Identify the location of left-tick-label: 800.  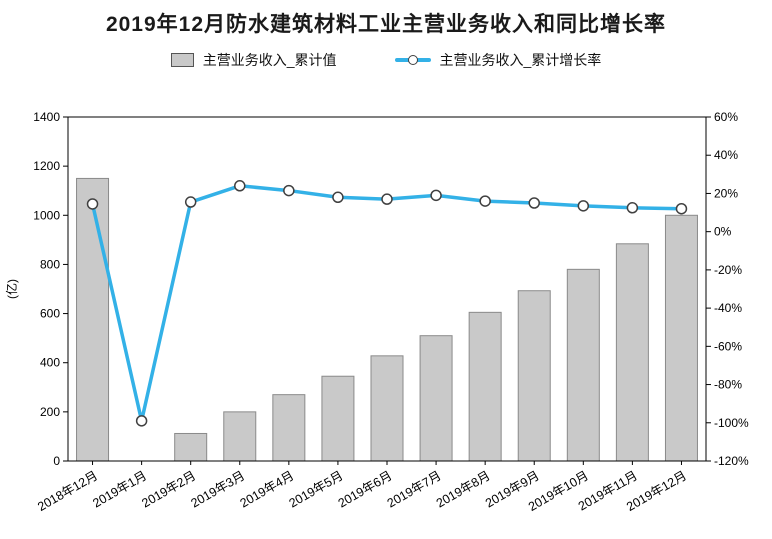
(50, 264).